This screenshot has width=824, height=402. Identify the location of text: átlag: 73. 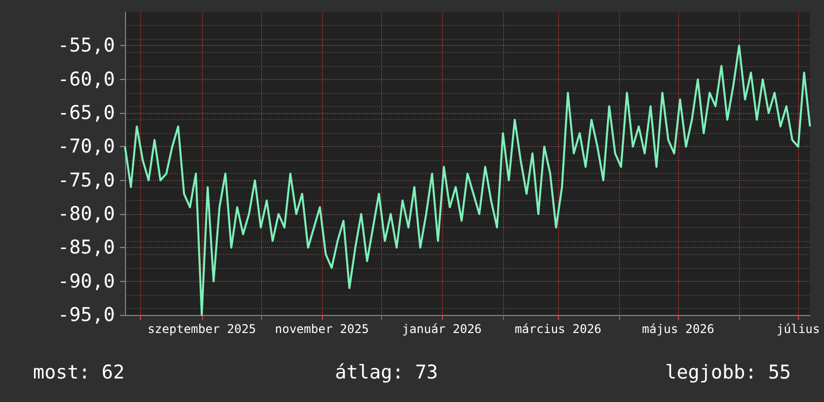
(386, 373).